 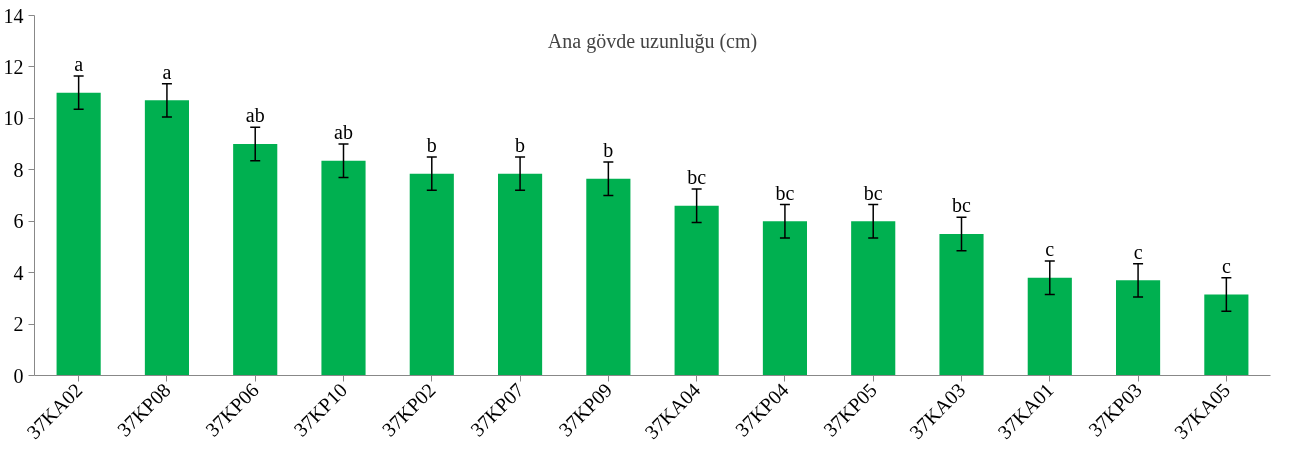 What do you see at coordinates (13, 66) in the screenshot?
I see `y-tick-label: 12` at bounding box center [13, 66].